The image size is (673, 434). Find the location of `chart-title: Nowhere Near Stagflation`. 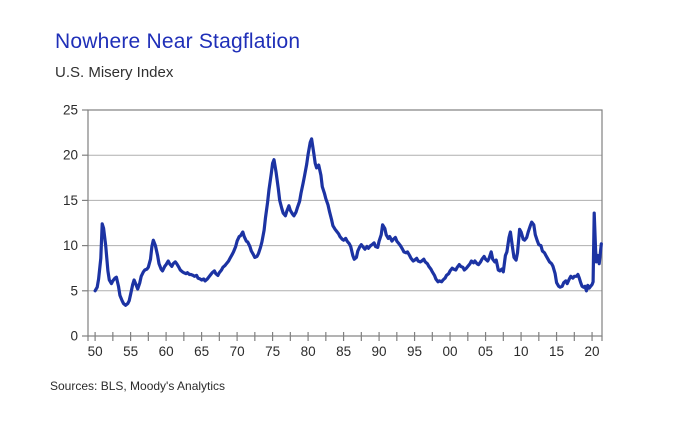

chart-title: Nowhere Near Stagflation is located at coordinates (178, 41).